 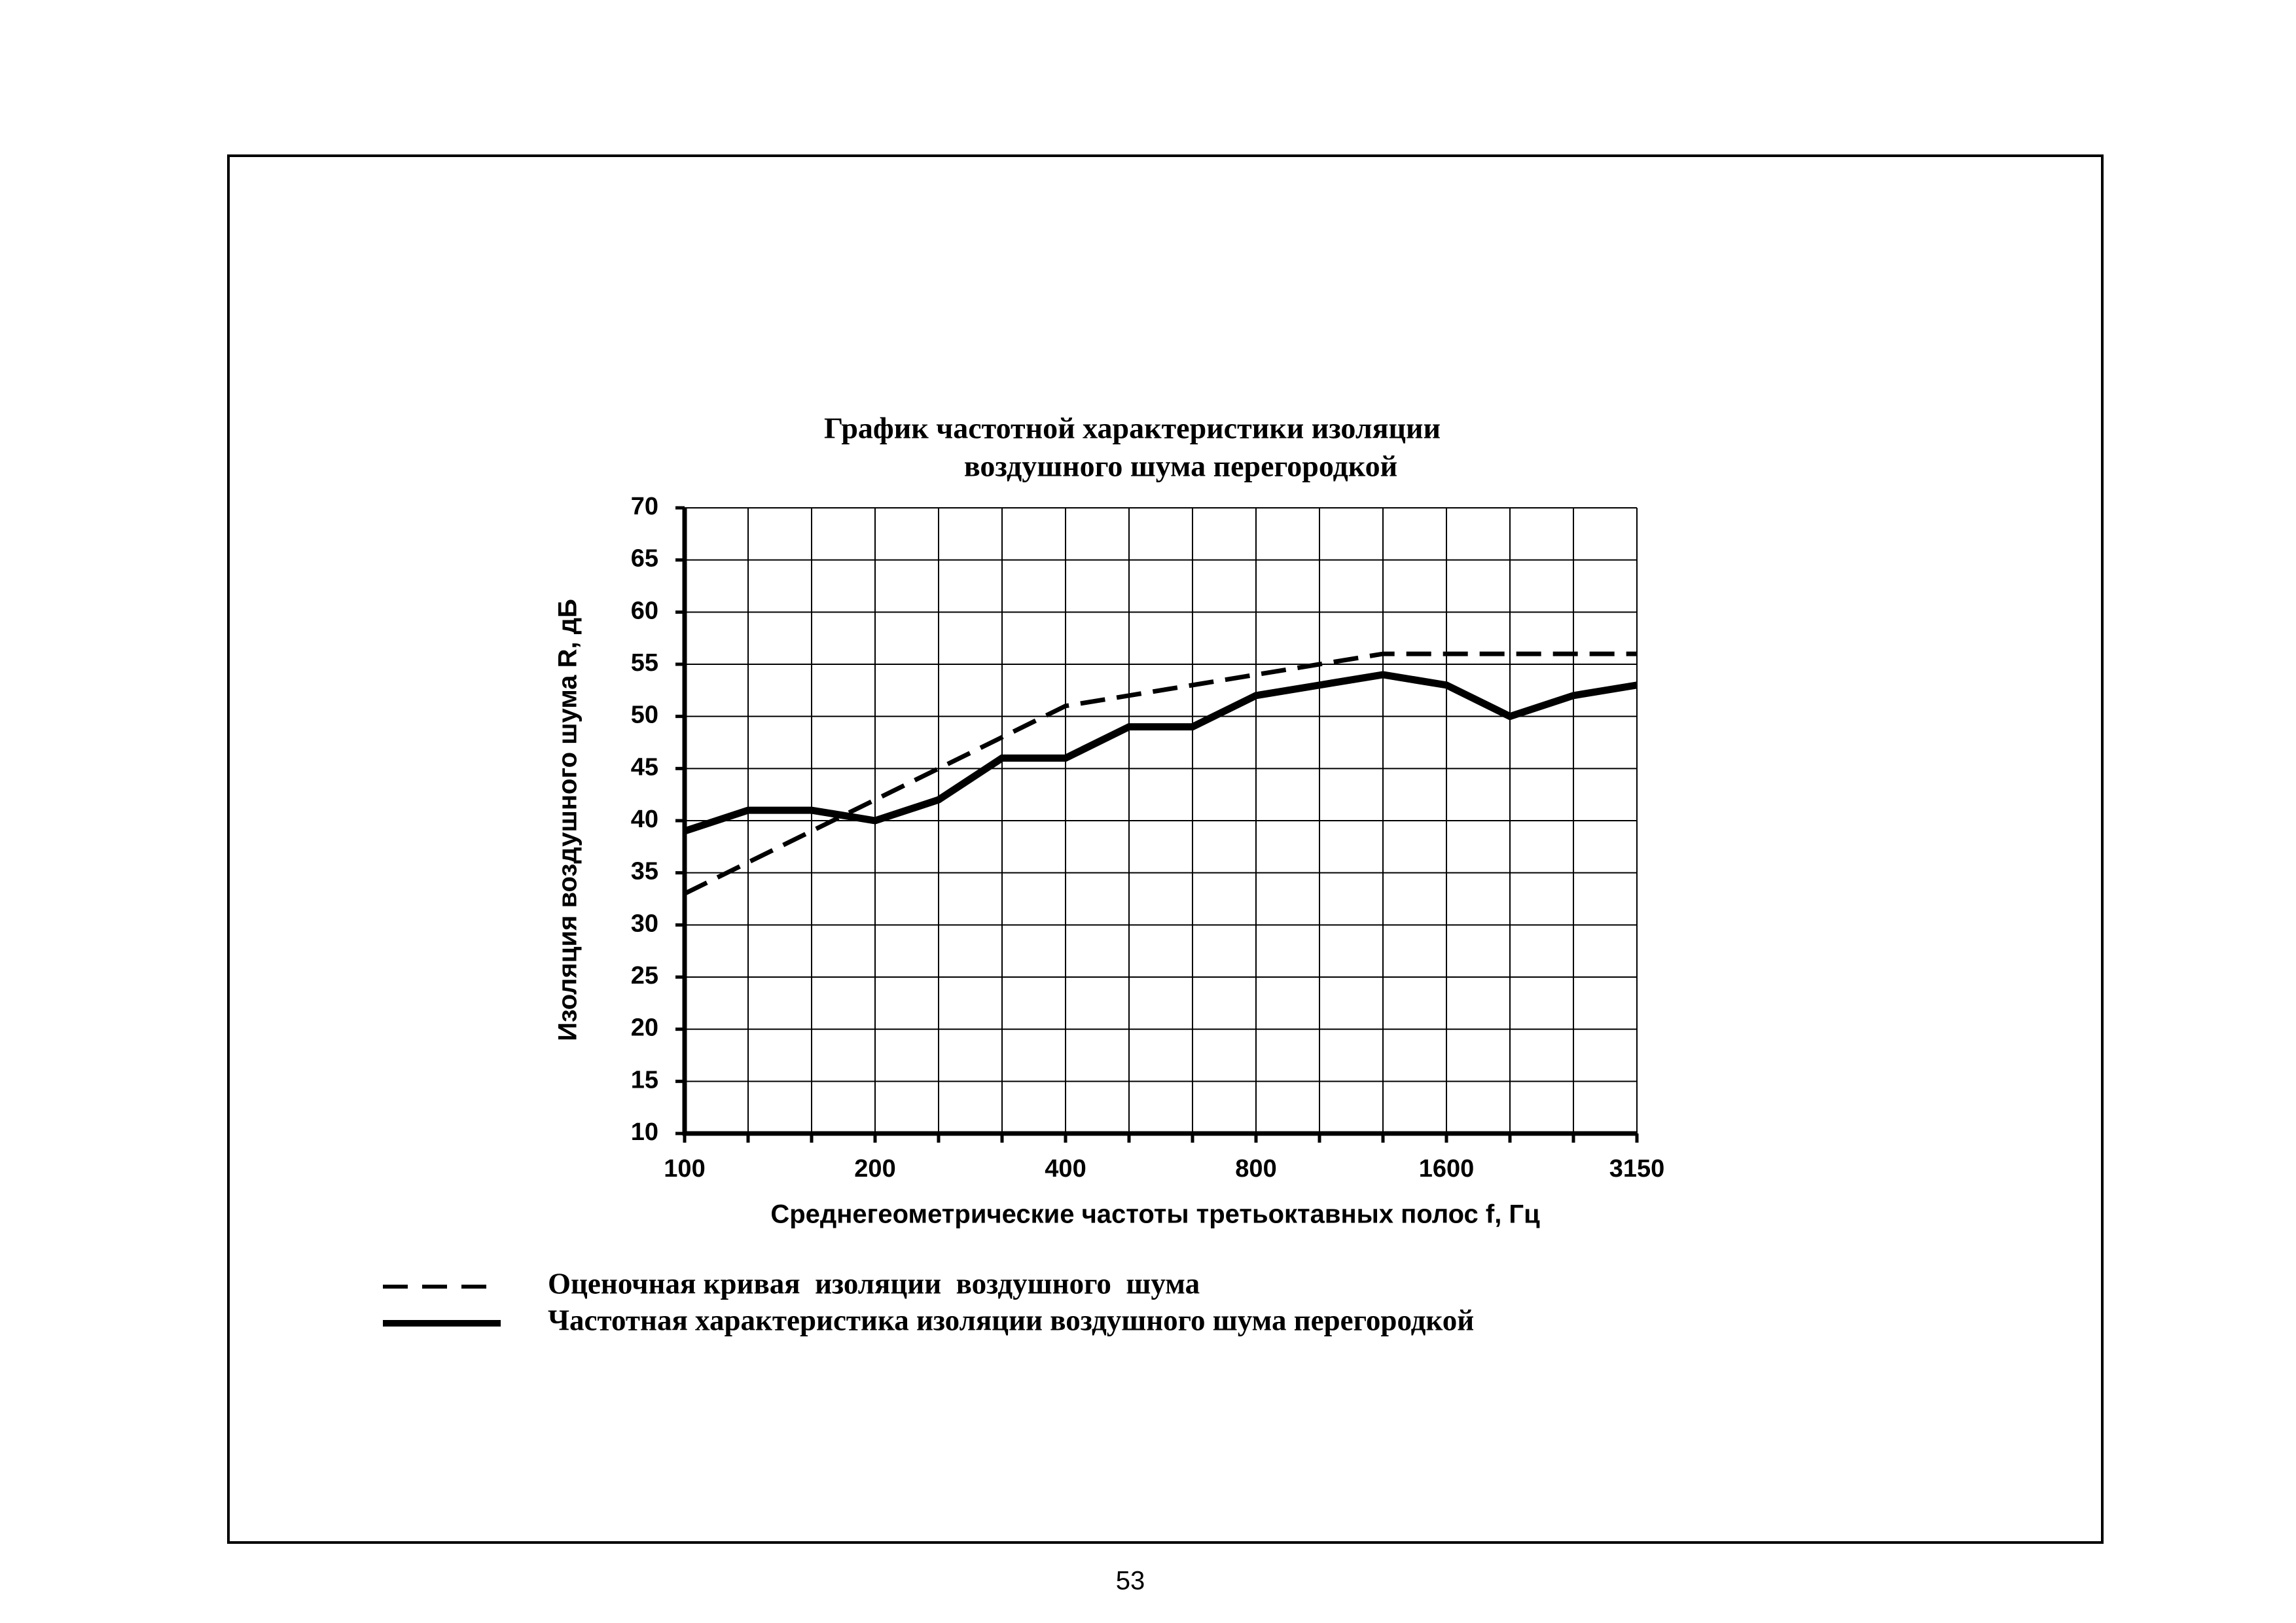 I want to click on y-tick-label: 60, so click(x=644, y=610).